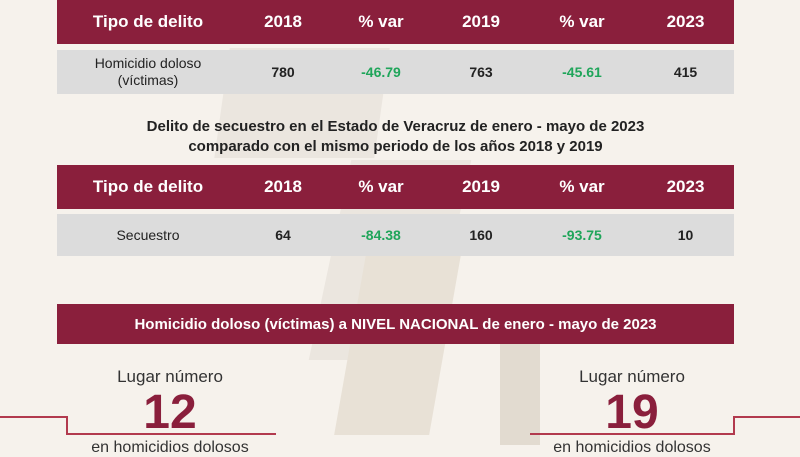 The image size is (800, 457). I want to click on rank-right-line-stub, so click(766, 417).